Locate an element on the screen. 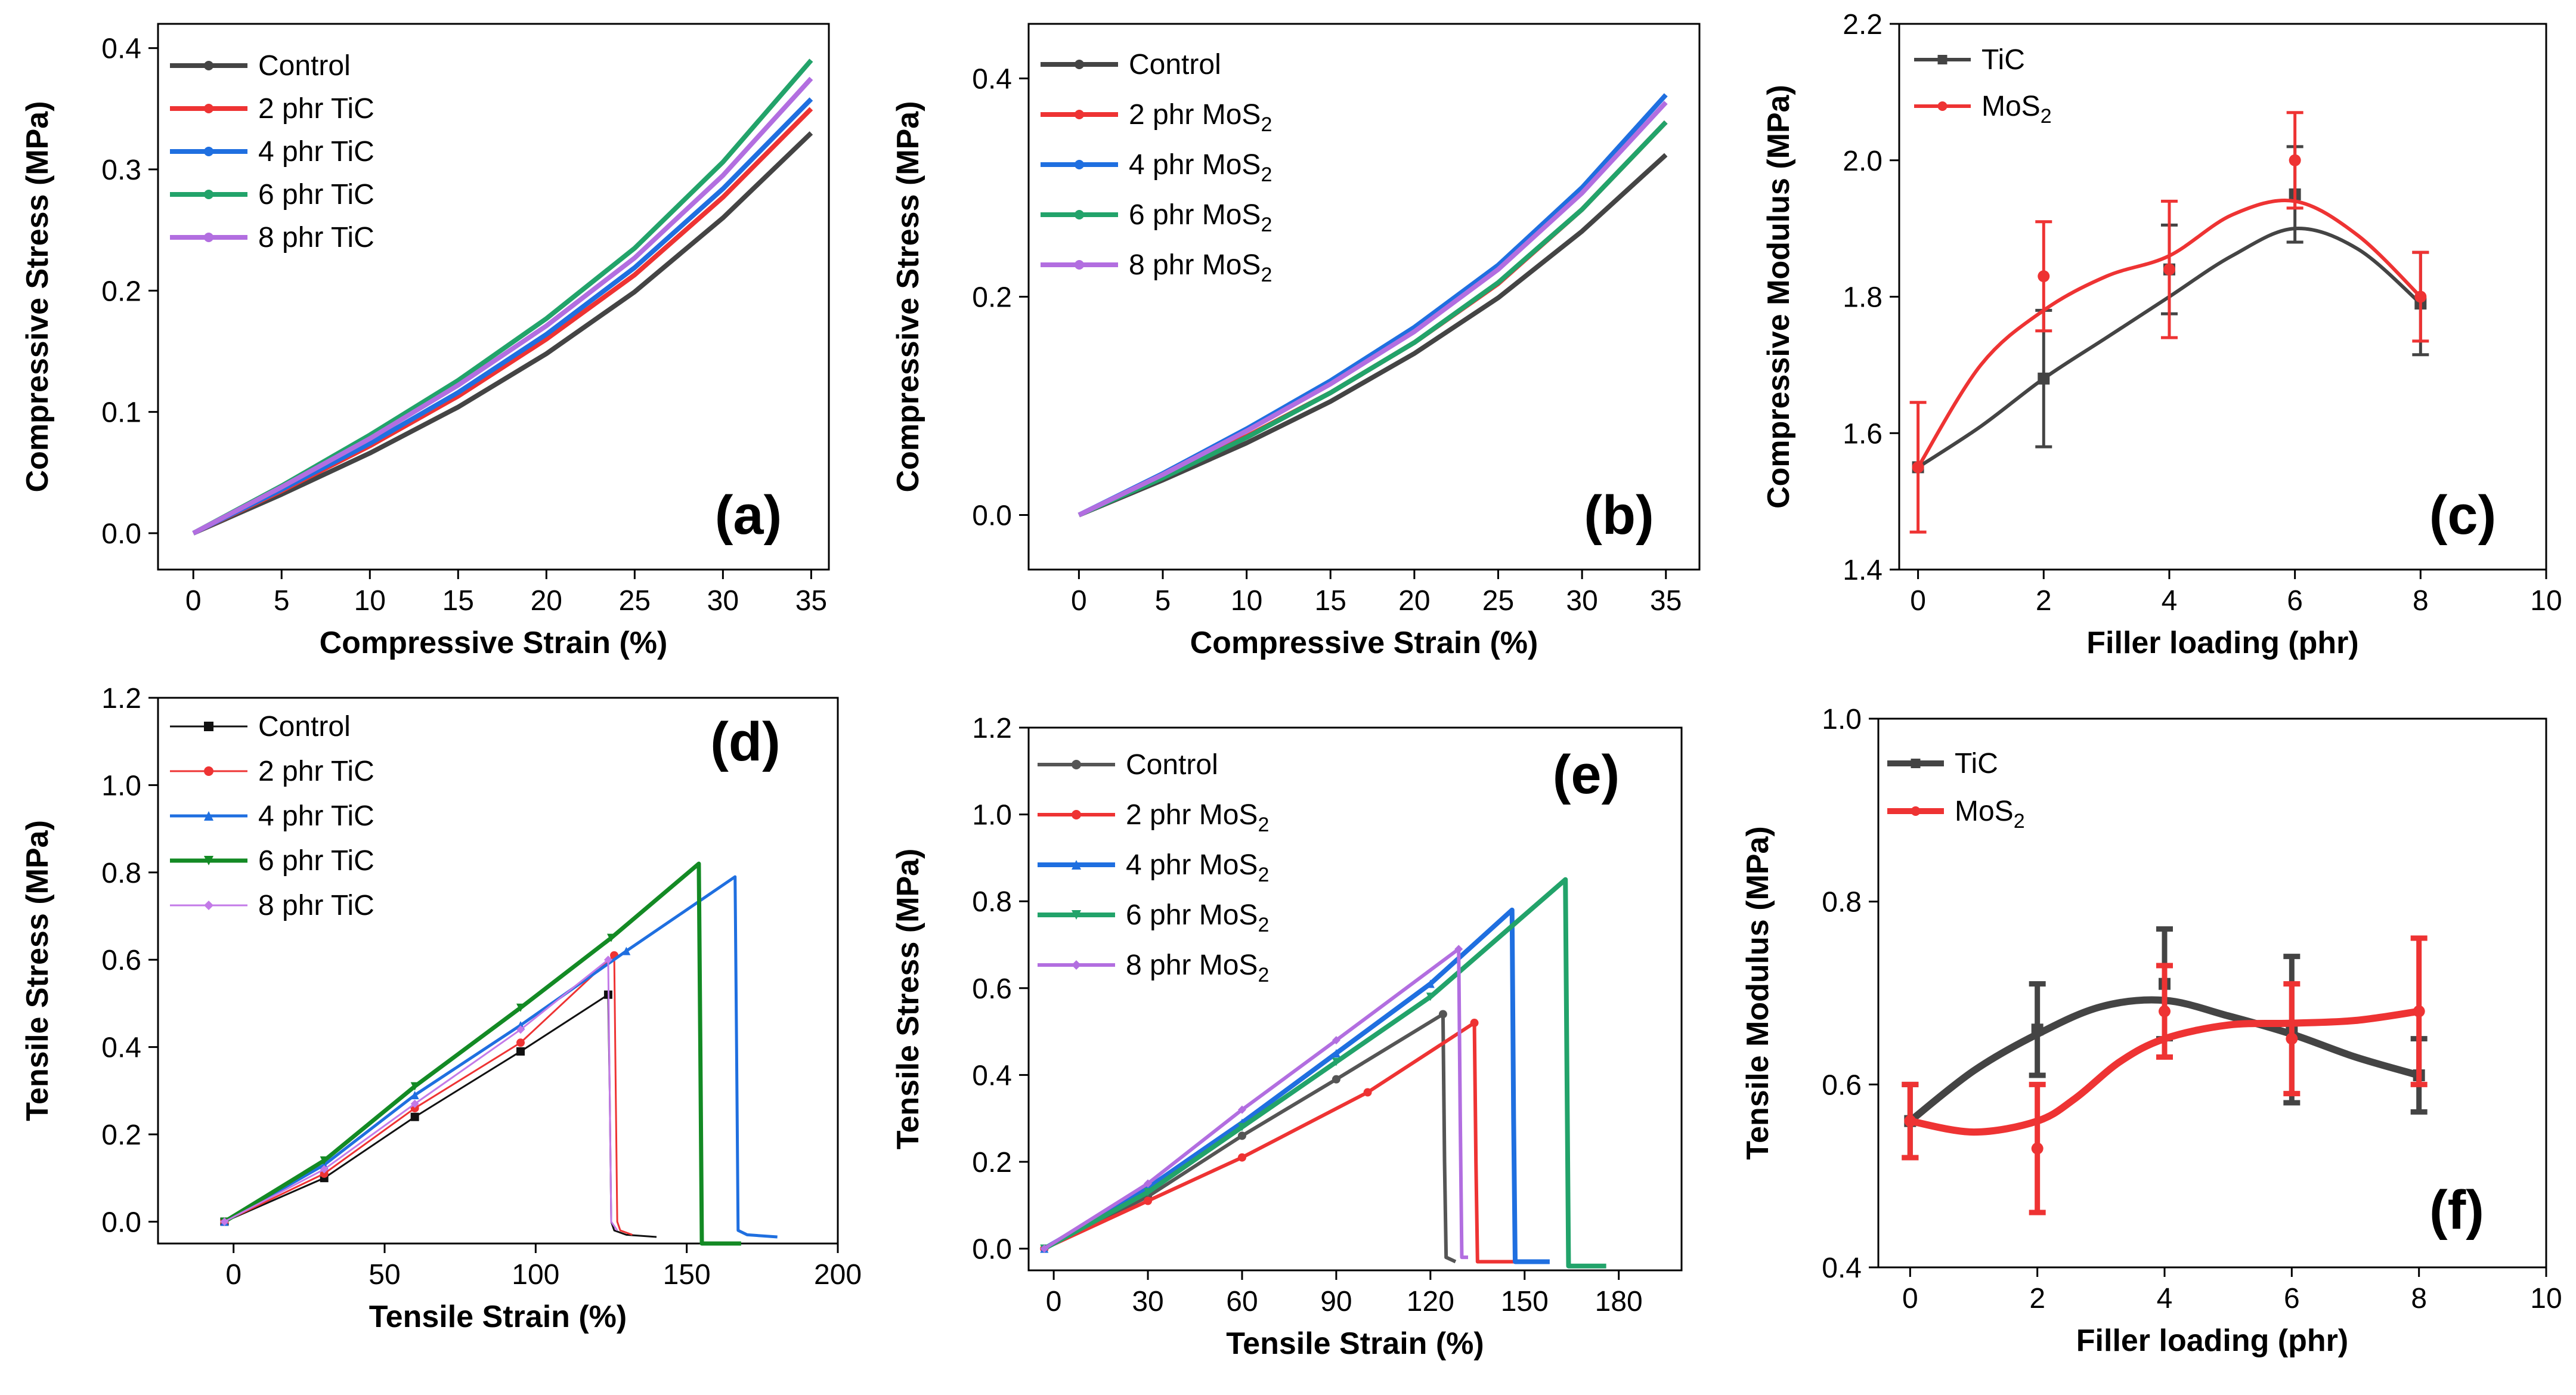 Image resolution: width=2576 pixels, height=1395 pixels. series-6-phr-mos2: 6 phr MoS2 is located at coordinates (1355, 319).